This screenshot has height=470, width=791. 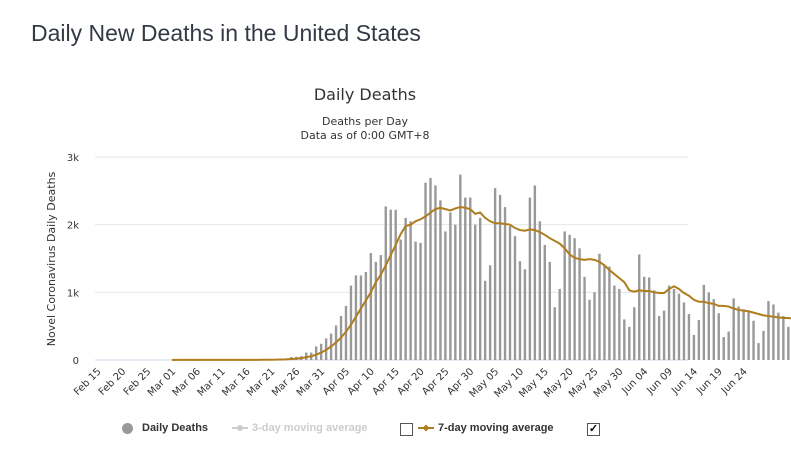 What do you see at coordinates (361, 381) in the screenshot?
I see `x-tick-label: Apr 10` at bounding box center [361, 381].